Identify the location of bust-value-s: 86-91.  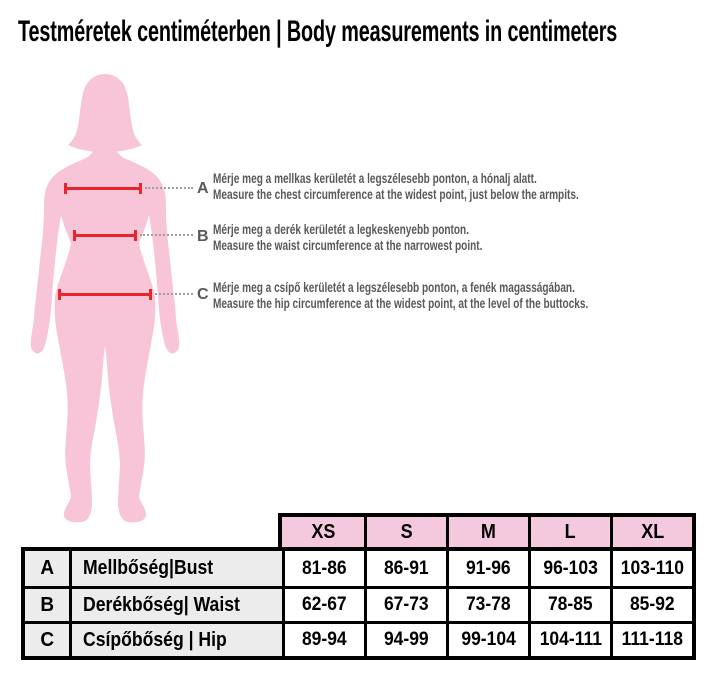
(405, 568).